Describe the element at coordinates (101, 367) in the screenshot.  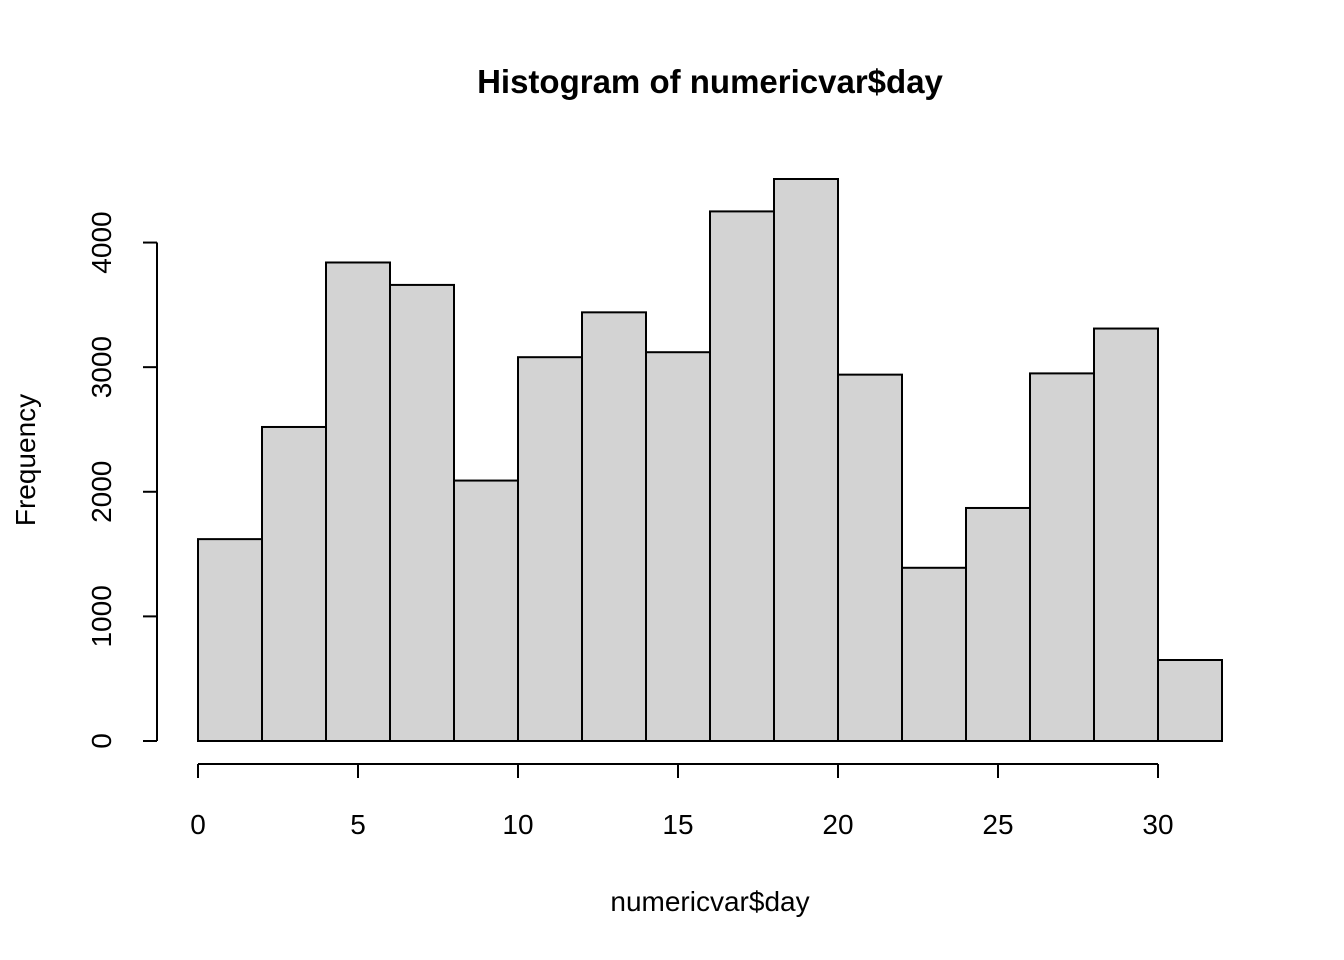
I see `y-tick-label: 3000` at that location.